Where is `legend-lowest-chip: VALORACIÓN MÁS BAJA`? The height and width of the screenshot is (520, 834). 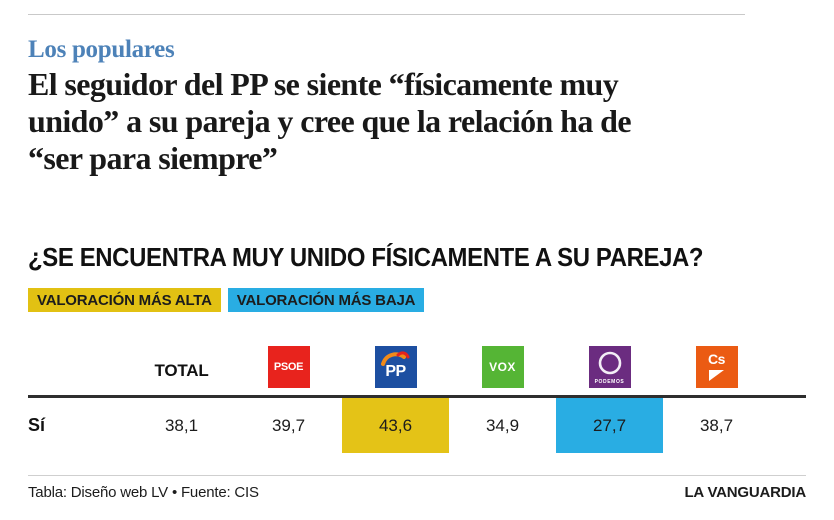
legend-lowest-chip: VALORACIÓN MÁS BAJA is located at coordinates (326, 300).